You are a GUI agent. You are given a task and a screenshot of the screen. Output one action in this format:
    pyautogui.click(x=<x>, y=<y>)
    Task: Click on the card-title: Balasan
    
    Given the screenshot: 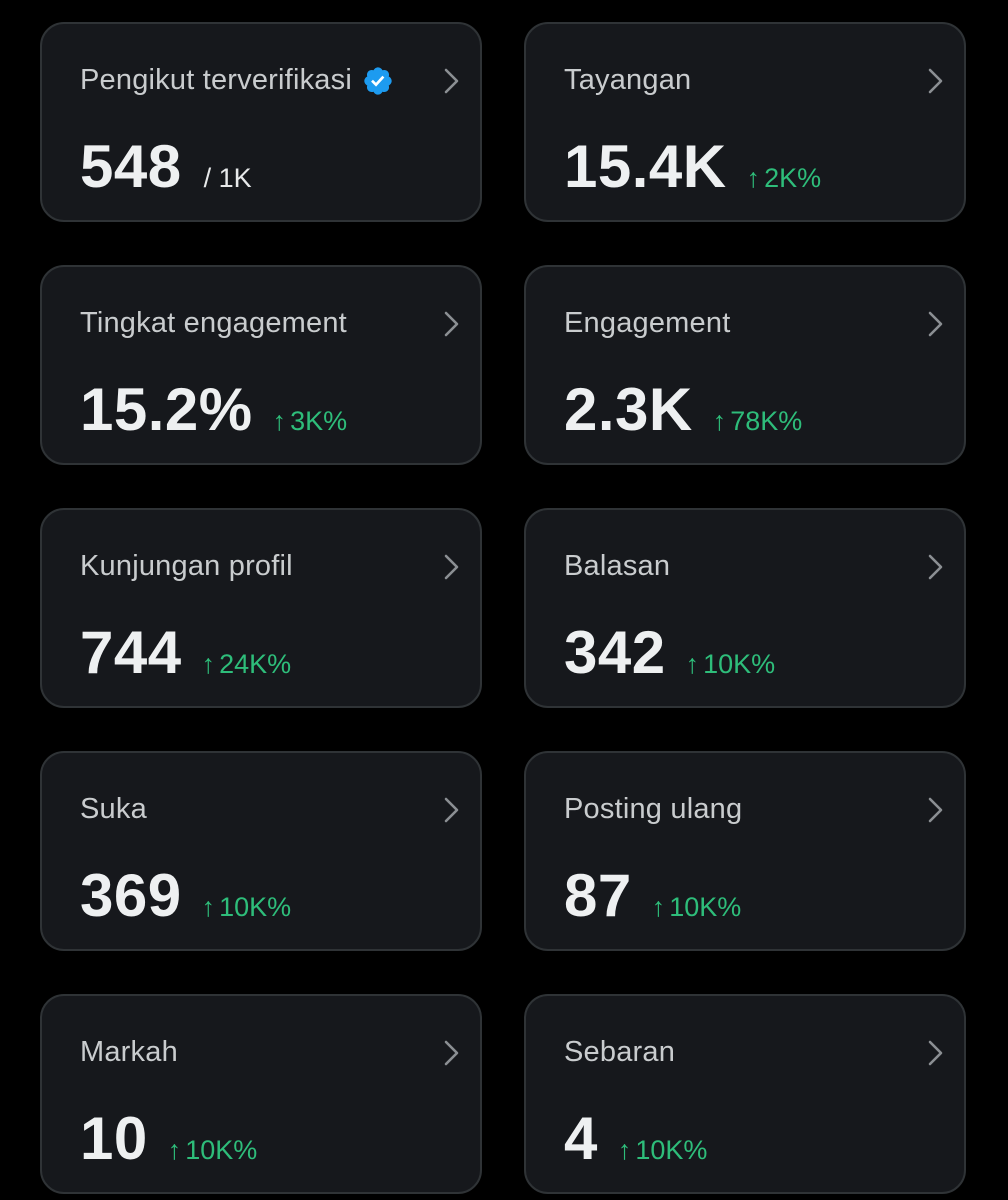 What is the action you would take?
    pyautogui.click(x=617, y=566)
    